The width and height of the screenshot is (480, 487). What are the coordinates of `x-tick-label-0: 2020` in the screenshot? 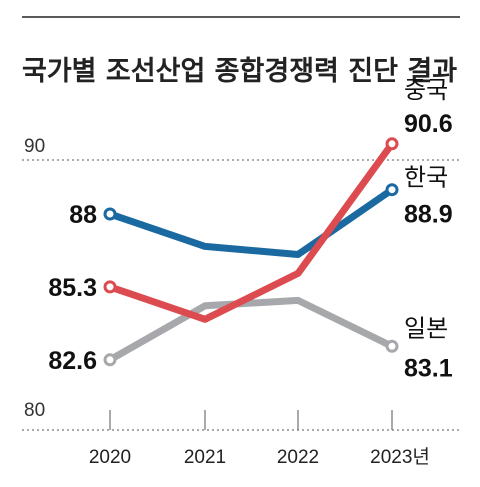 It's located at (110, 457).